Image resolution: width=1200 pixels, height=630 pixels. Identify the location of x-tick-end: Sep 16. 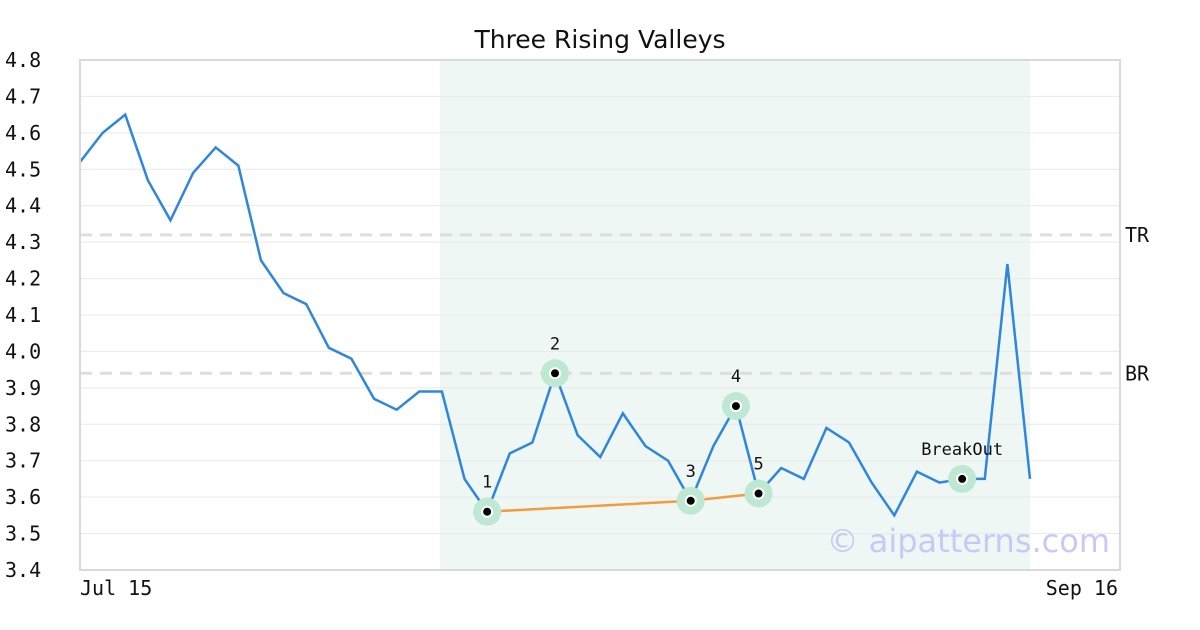
(1082, 588).